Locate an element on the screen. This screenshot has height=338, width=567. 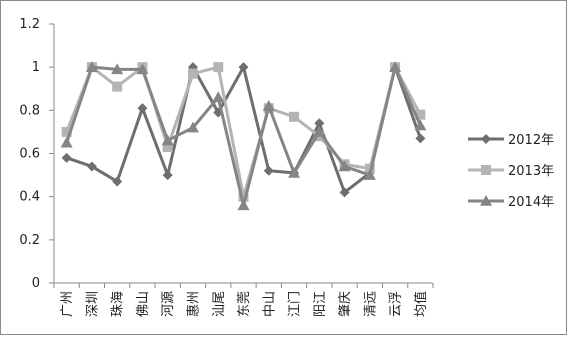
legend-item: 2014年 is located at coordinates (511, 202).